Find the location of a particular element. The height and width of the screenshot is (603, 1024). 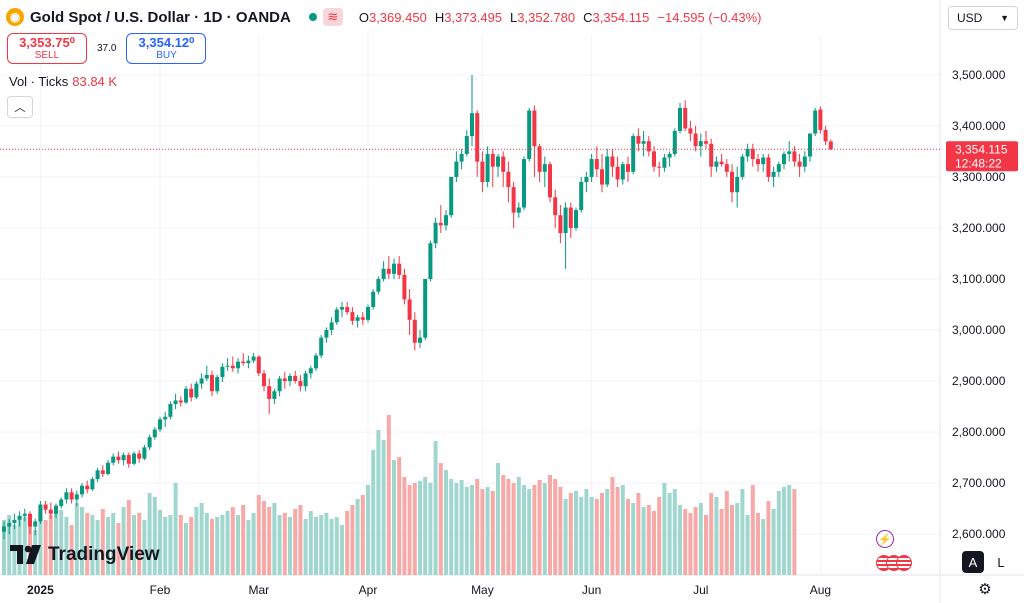

close-label: C is located at coordinates (588, 17).